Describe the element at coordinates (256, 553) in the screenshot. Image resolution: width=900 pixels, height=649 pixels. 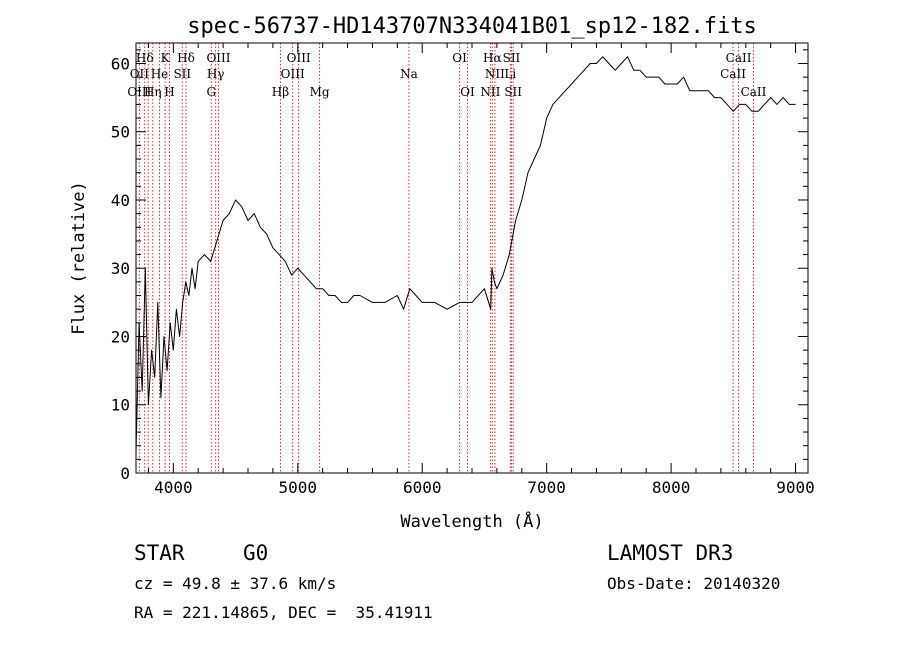
I see `subclass-label: G0` at that location.